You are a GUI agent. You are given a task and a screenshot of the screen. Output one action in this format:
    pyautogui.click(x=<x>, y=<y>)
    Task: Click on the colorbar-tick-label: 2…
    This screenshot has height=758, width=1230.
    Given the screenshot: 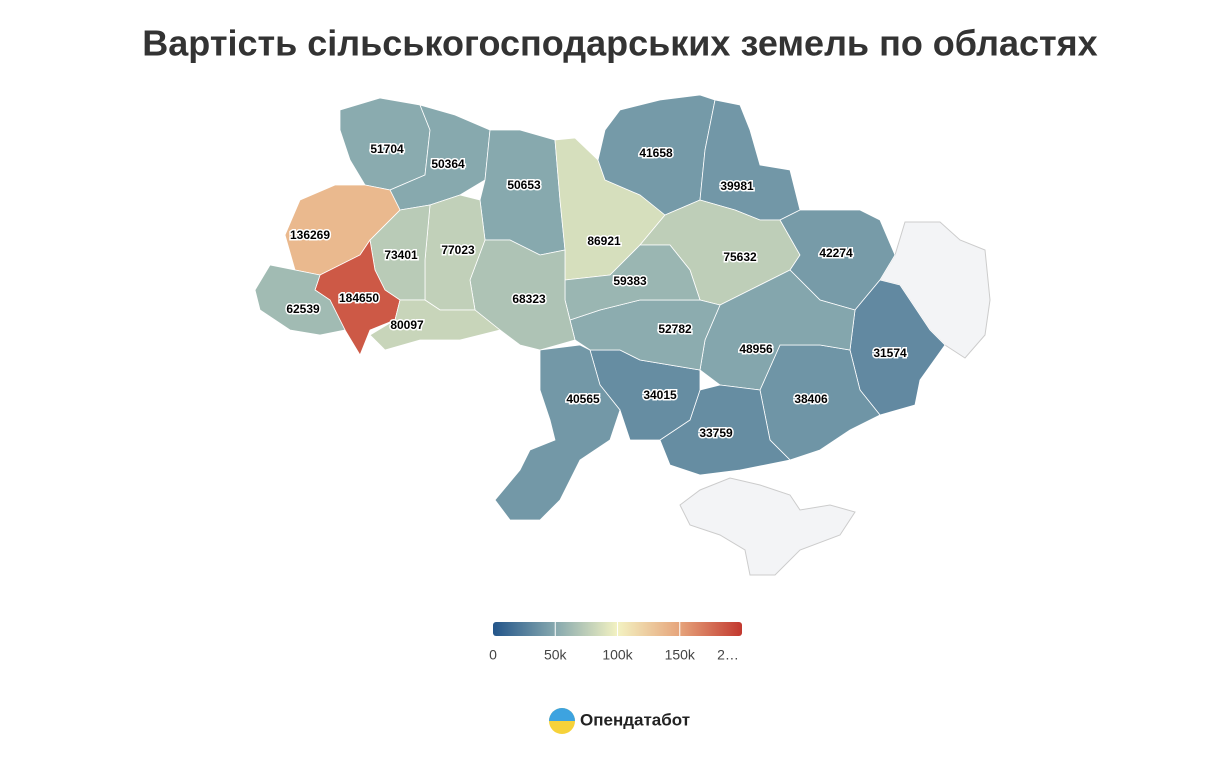 What is the action you would take?
    pyautogui.click(x=728, y=655)
    